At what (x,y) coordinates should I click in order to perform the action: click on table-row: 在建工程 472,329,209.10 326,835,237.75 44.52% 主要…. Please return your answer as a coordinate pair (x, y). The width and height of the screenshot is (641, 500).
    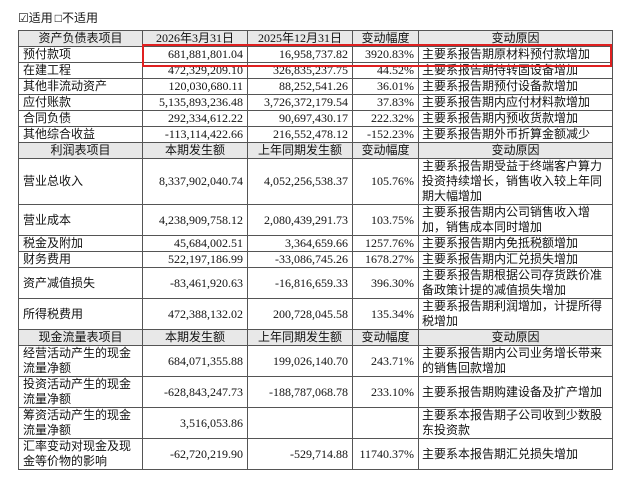
    Looking at the image, I should click on (315, 70).